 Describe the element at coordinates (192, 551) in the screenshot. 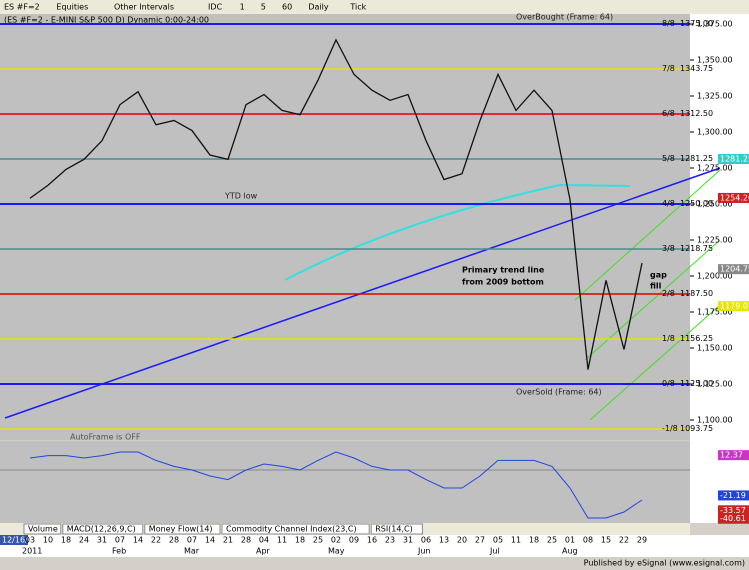

I see `month-label: Mar` at that location.